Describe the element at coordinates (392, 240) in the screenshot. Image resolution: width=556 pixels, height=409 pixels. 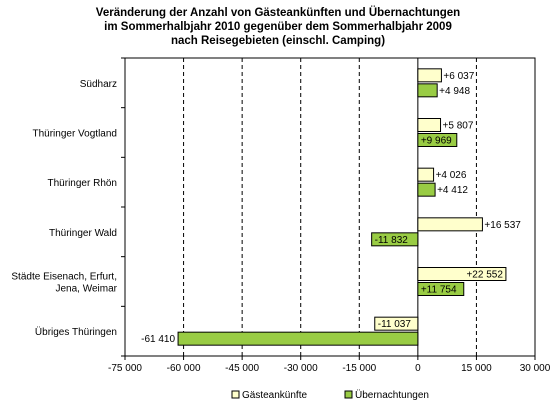
I see `value-label-uebernachtungen-3: -11 832` at that location.